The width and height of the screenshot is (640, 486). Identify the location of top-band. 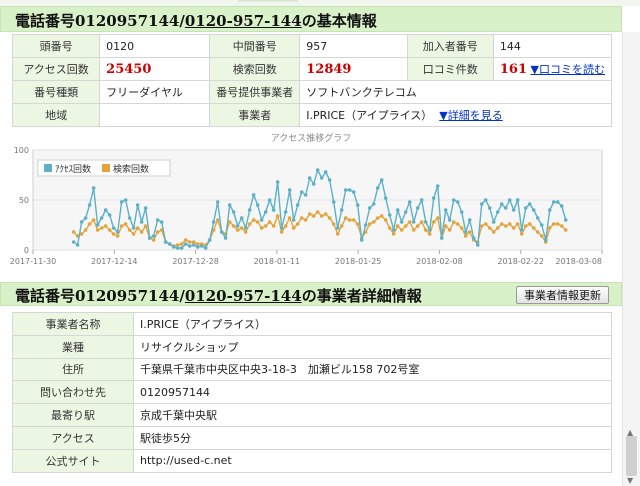
(320, 3).